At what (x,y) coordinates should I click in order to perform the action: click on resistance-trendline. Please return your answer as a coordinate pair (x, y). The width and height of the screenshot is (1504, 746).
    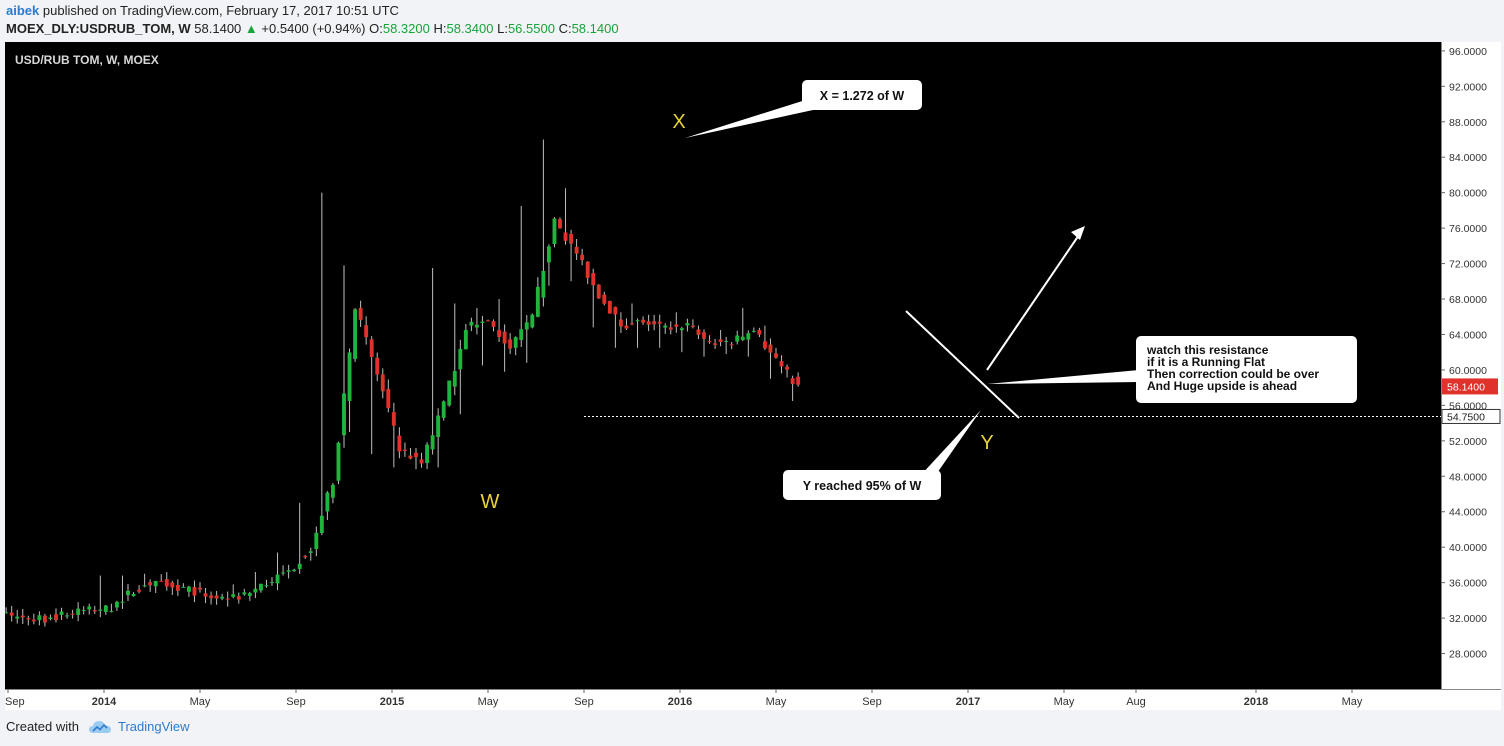
    Looking at the image, I should click on (962, 364).